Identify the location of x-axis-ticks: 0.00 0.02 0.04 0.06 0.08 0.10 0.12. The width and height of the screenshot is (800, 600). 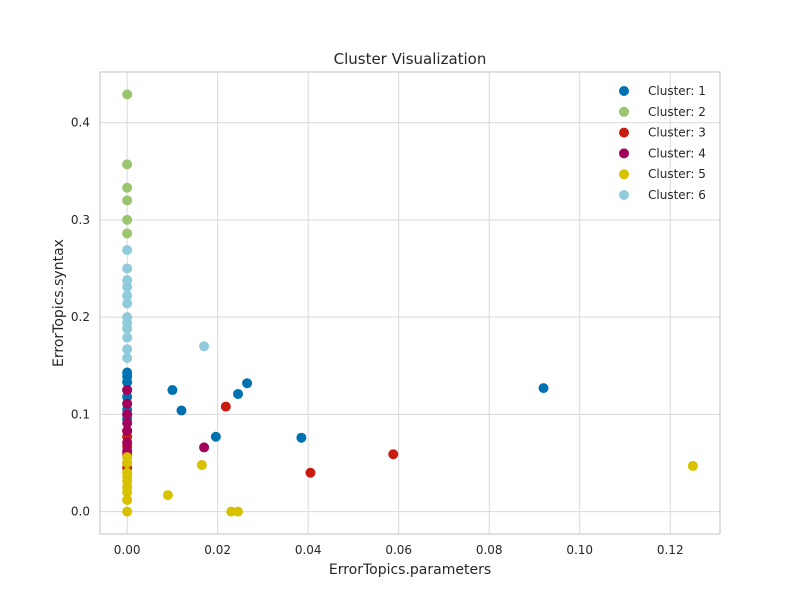
(399, 550).